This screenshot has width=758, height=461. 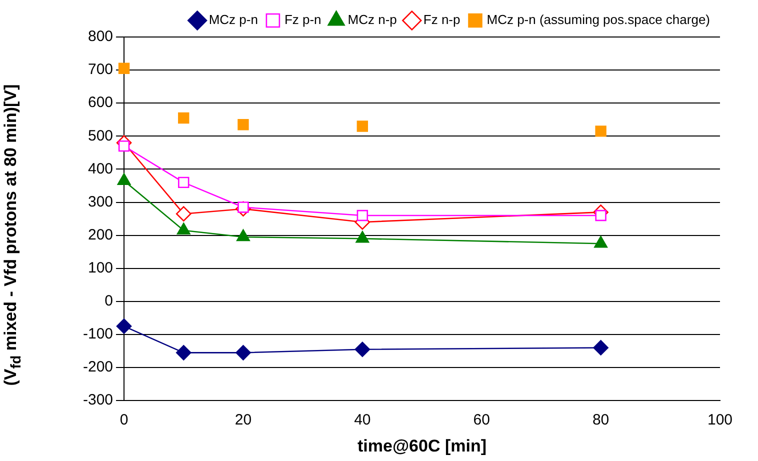 I want to click on x-tick-label: 80, so click(x=601, y=420).